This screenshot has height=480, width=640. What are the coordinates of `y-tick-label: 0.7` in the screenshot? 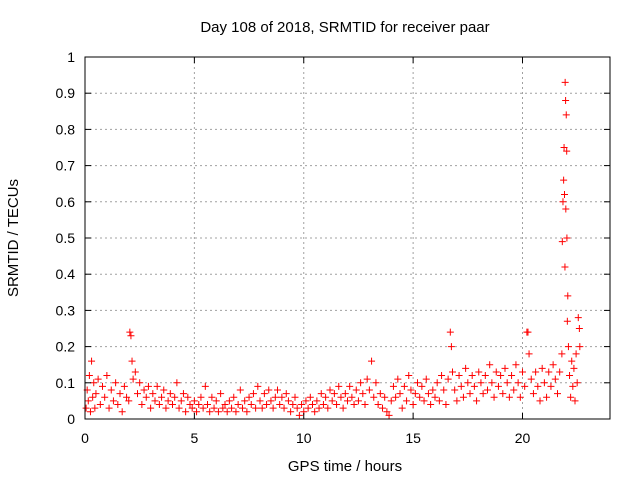 It's located at (66, 166).